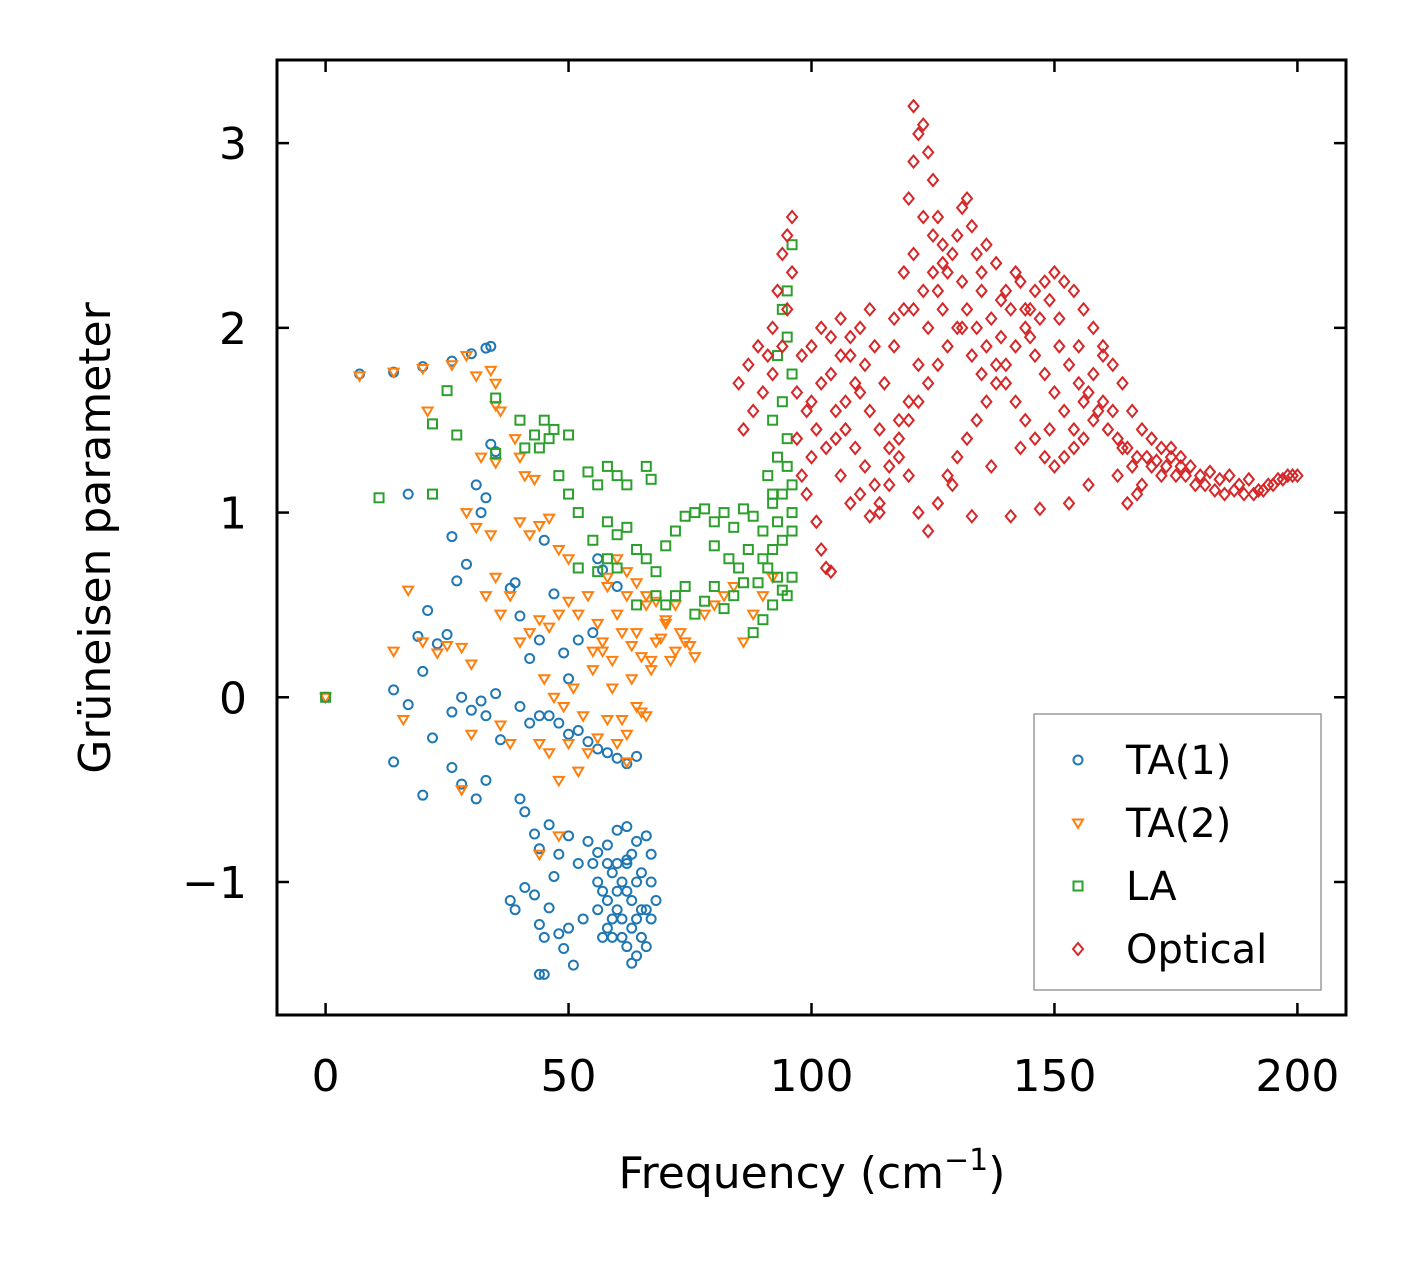 The width and height of the screenshot is (1415, 1264). I want to click on legend-entry: TA(2), so click(1151, 824).